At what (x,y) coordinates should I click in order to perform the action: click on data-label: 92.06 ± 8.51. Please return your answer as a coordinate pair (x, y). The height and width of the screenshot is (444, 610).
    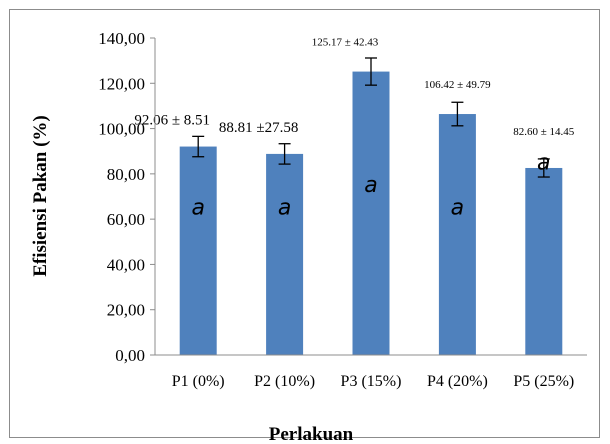
    Looking at the image, I should click on (172, 121).